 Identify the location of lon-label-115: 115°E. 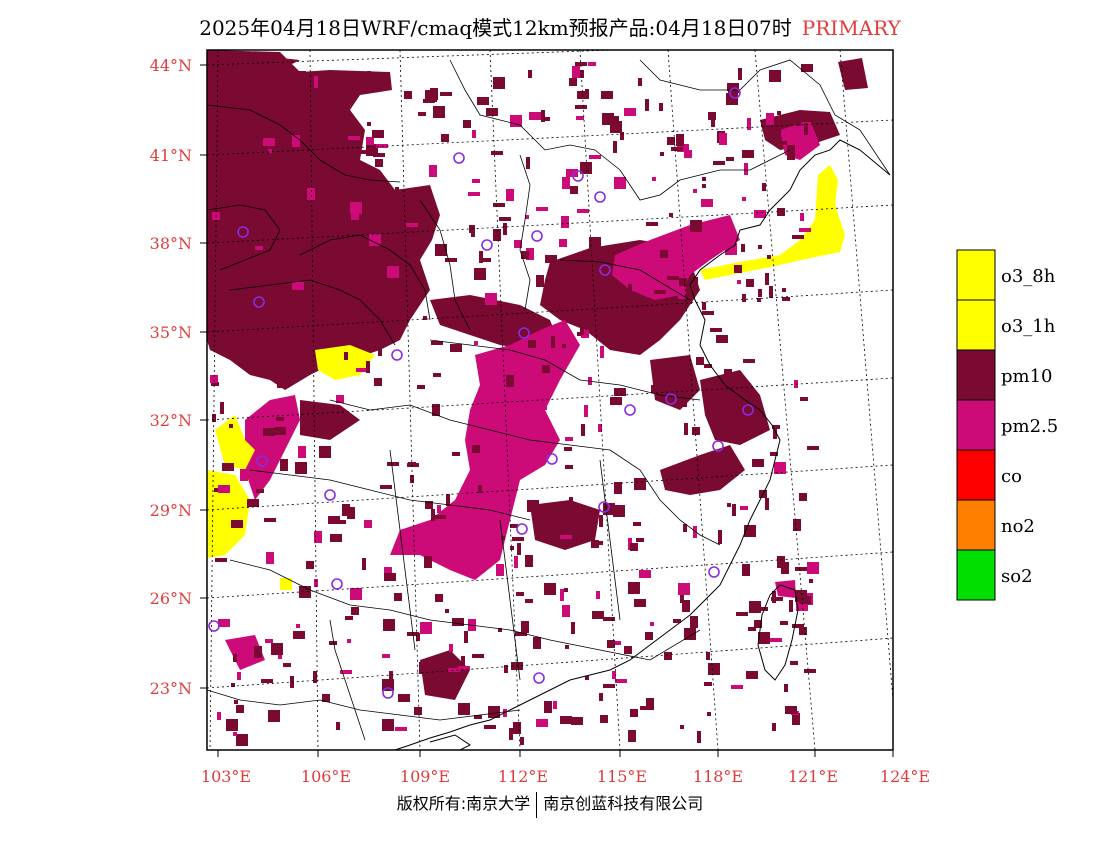
(622, 776).